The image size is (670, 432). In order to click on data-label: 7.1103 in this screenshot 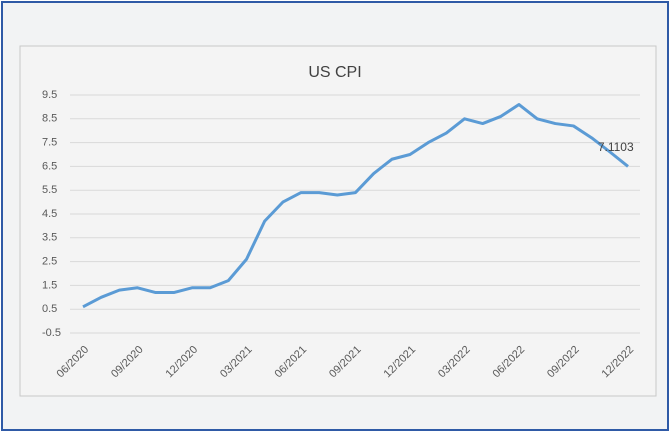, I will do `click(616, 147)`.